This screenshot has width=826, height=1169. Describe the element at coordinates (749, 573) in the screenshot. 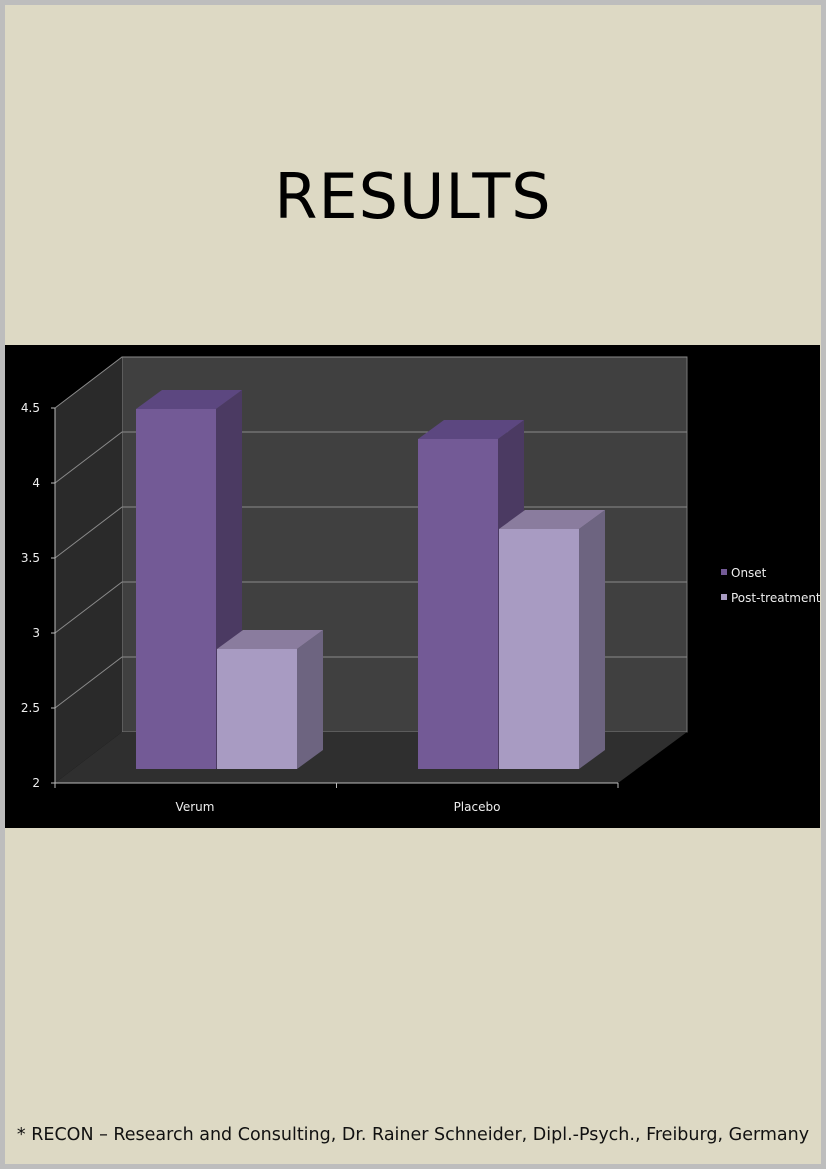

I see `legend-label: Onset` at that location.